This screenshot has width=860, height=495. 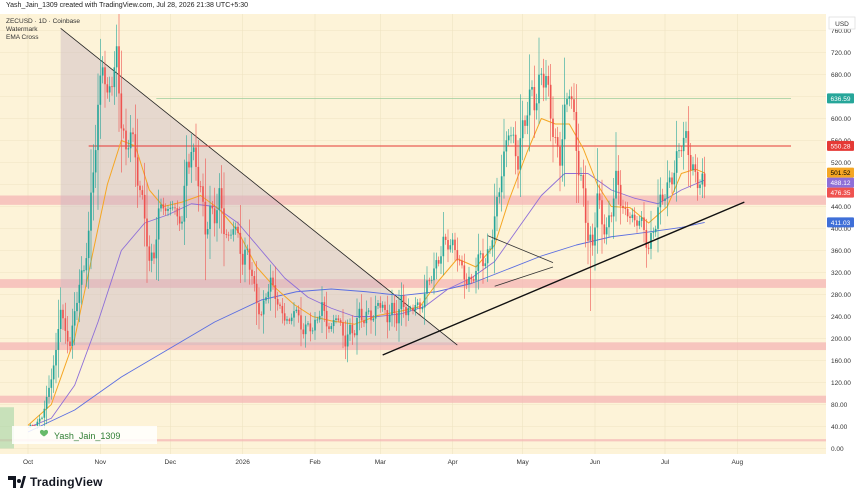 I want to click on price-badge-text: 636.59, so click(x=841, y=99).